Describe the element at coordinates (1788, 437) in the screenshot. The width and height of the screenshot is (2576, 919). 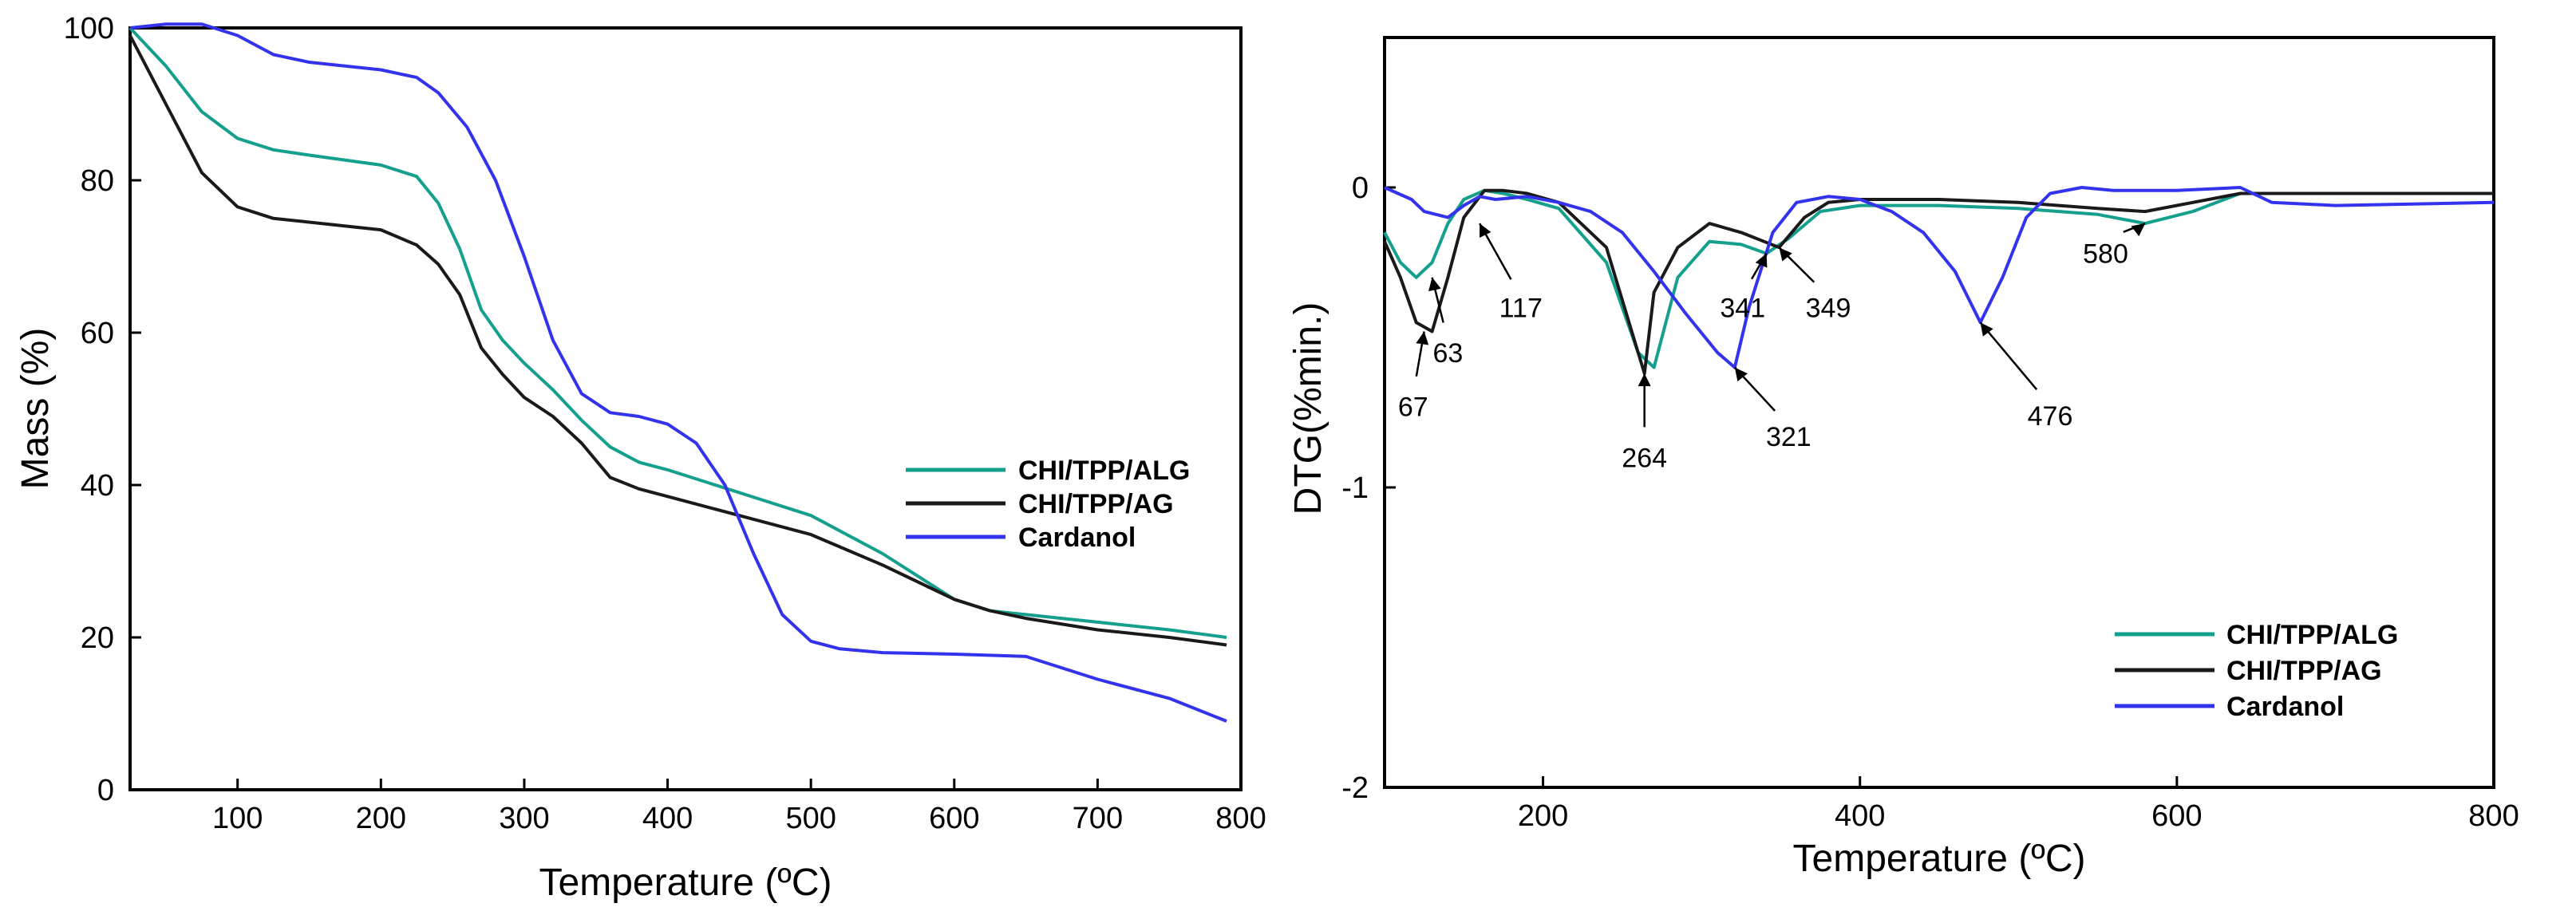
I see `annotation-label-321: 321` at that location.